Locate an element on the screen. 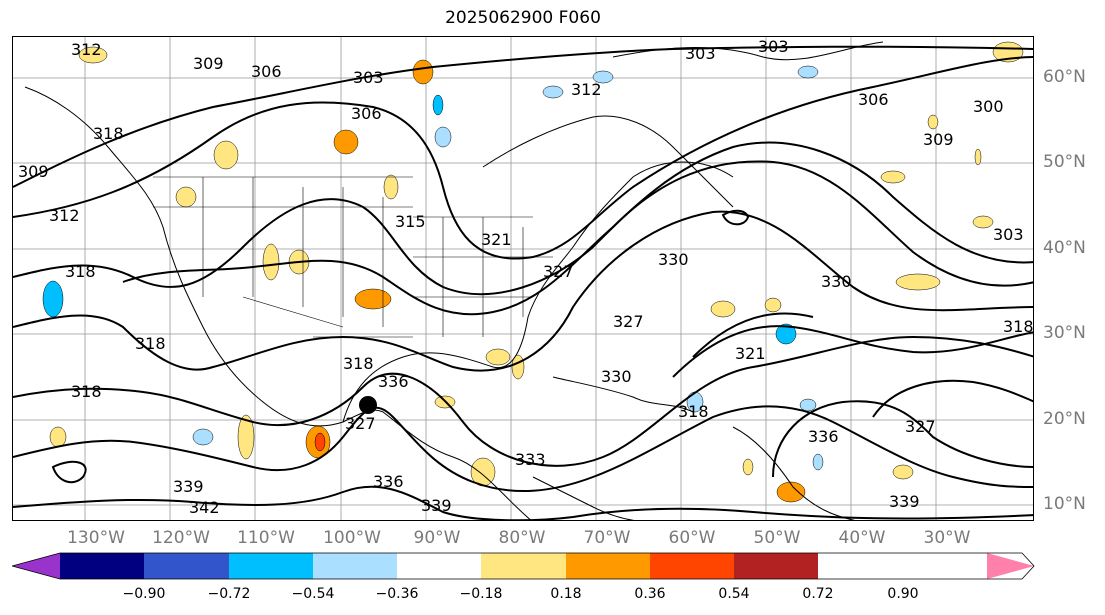  colorbar is located at coordinates (523, 566).